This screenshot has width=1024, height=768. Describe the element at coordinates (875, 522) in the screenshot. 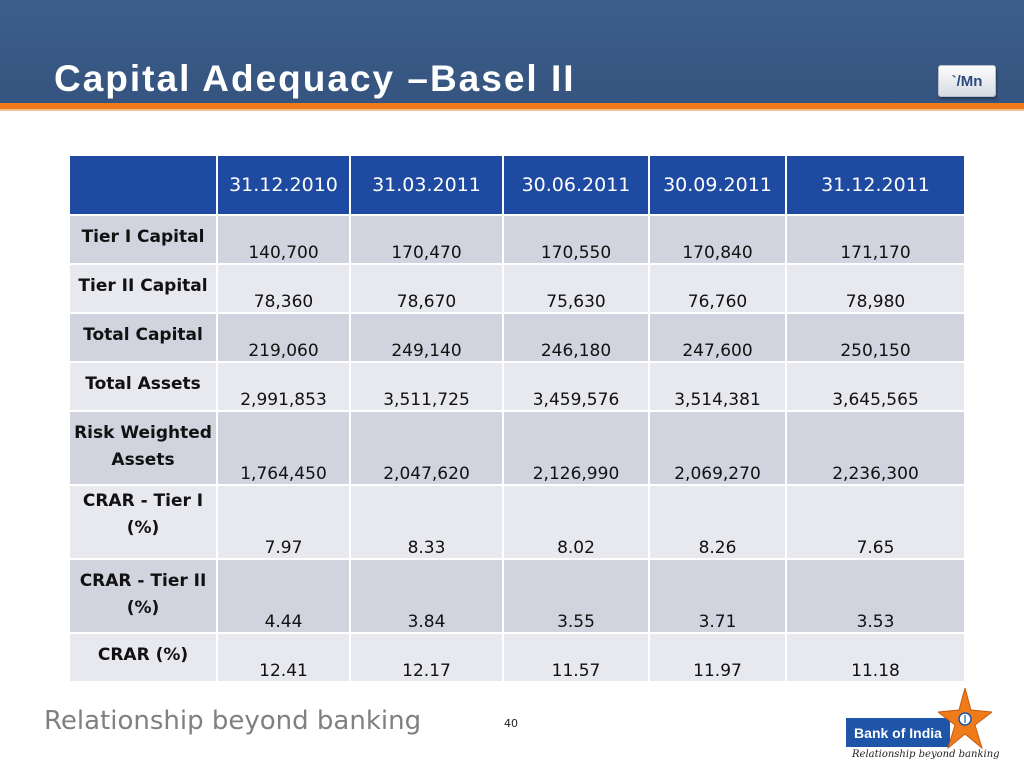

I see `table-cell: 7.65` at that location.